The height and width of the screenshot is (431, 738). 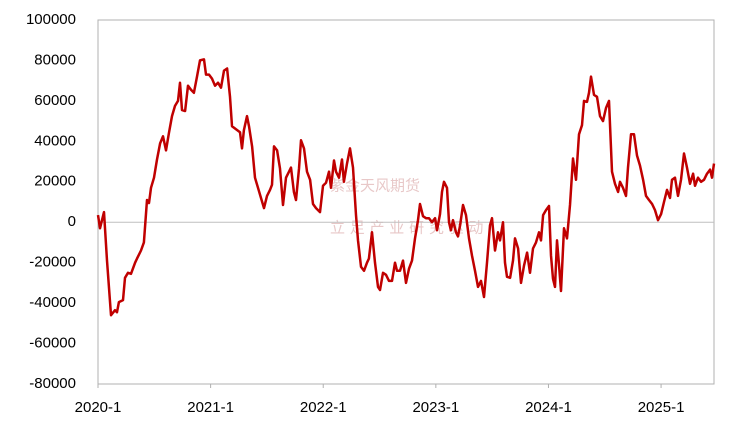 What do you see at coordinates (210, 407) in the screenshot?
I see `x-tick-label: 2021-1` at bounding box center [210, 407].